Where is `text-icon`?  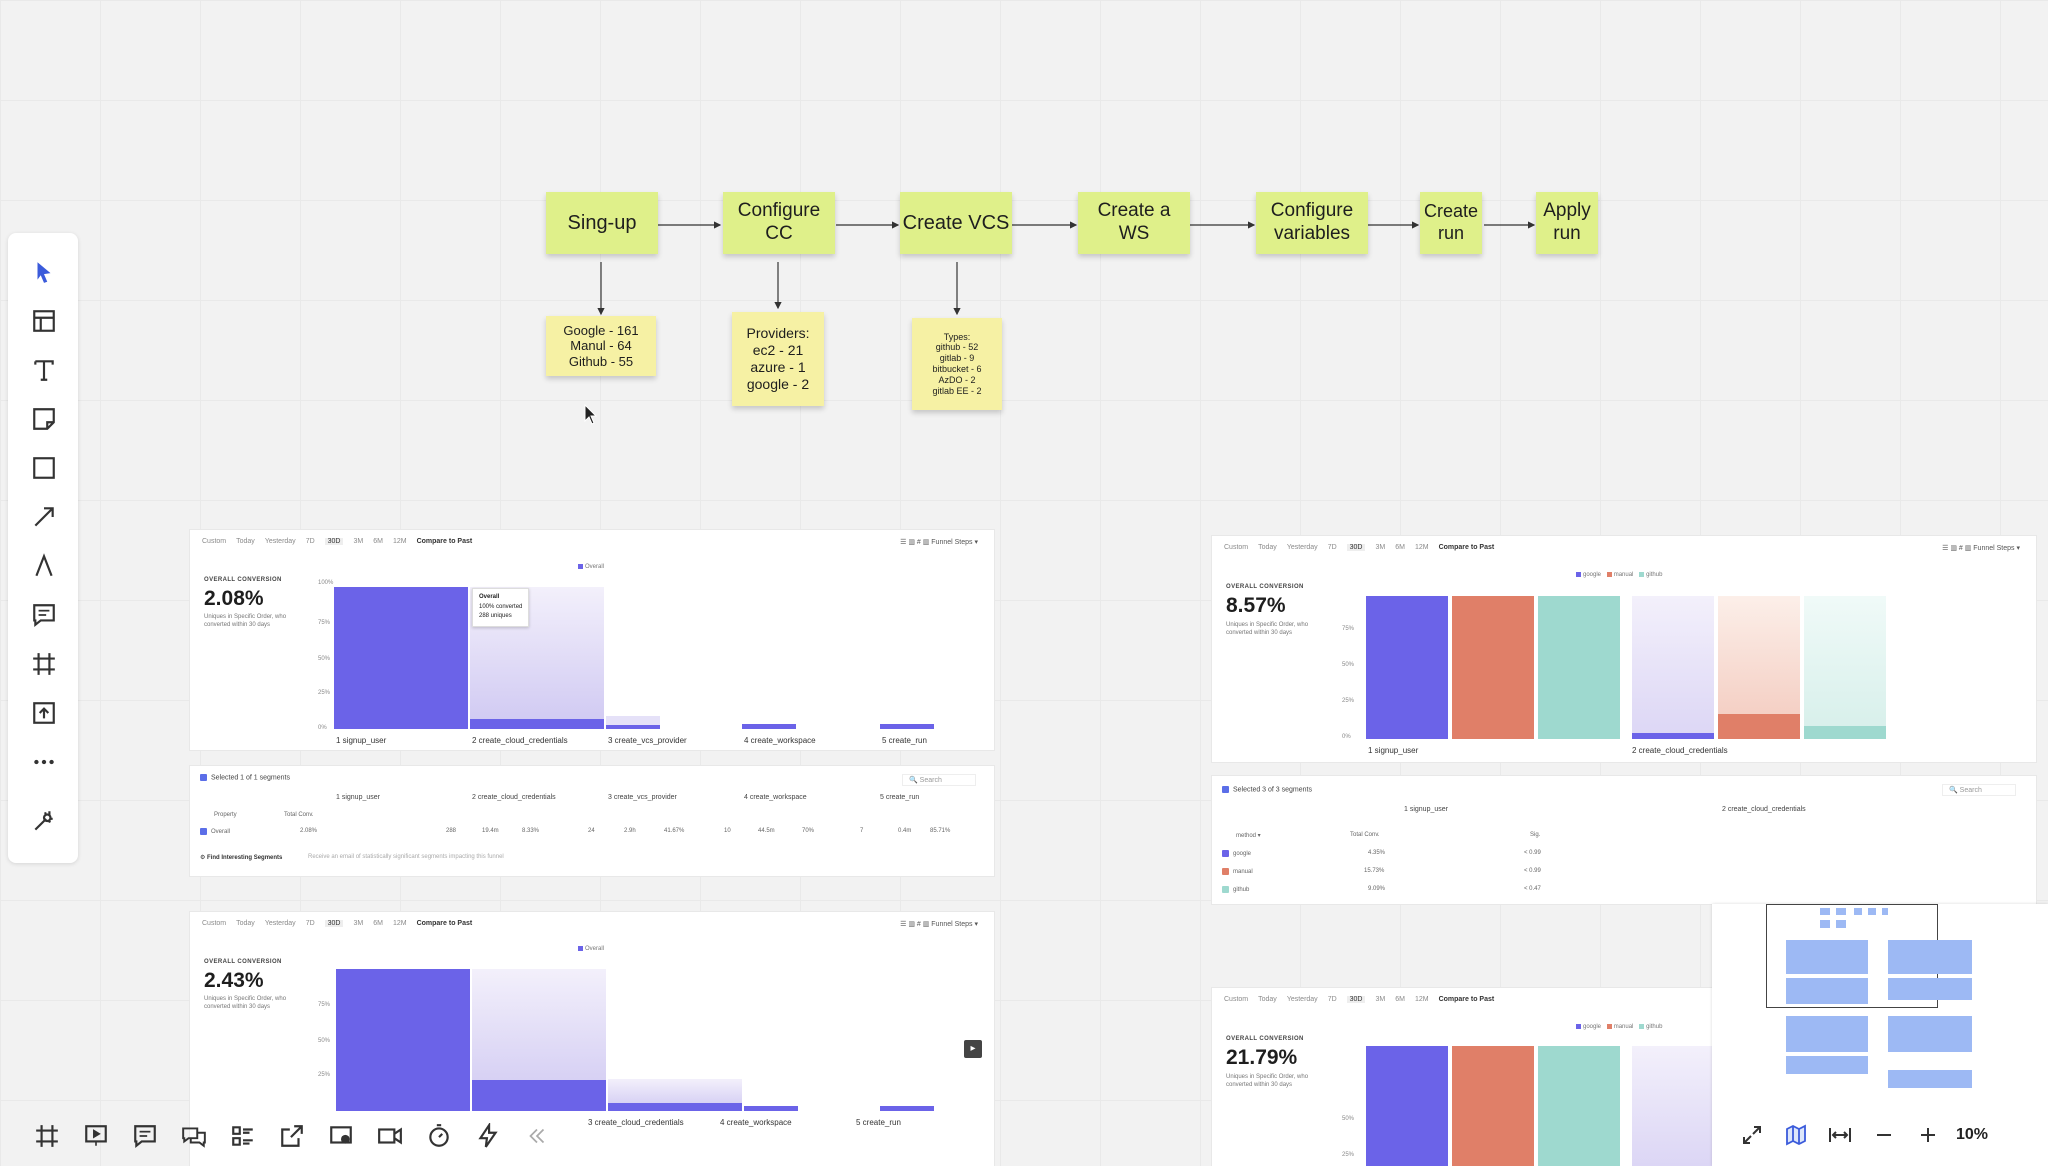 text-icon is located at coordinates (44, 370).